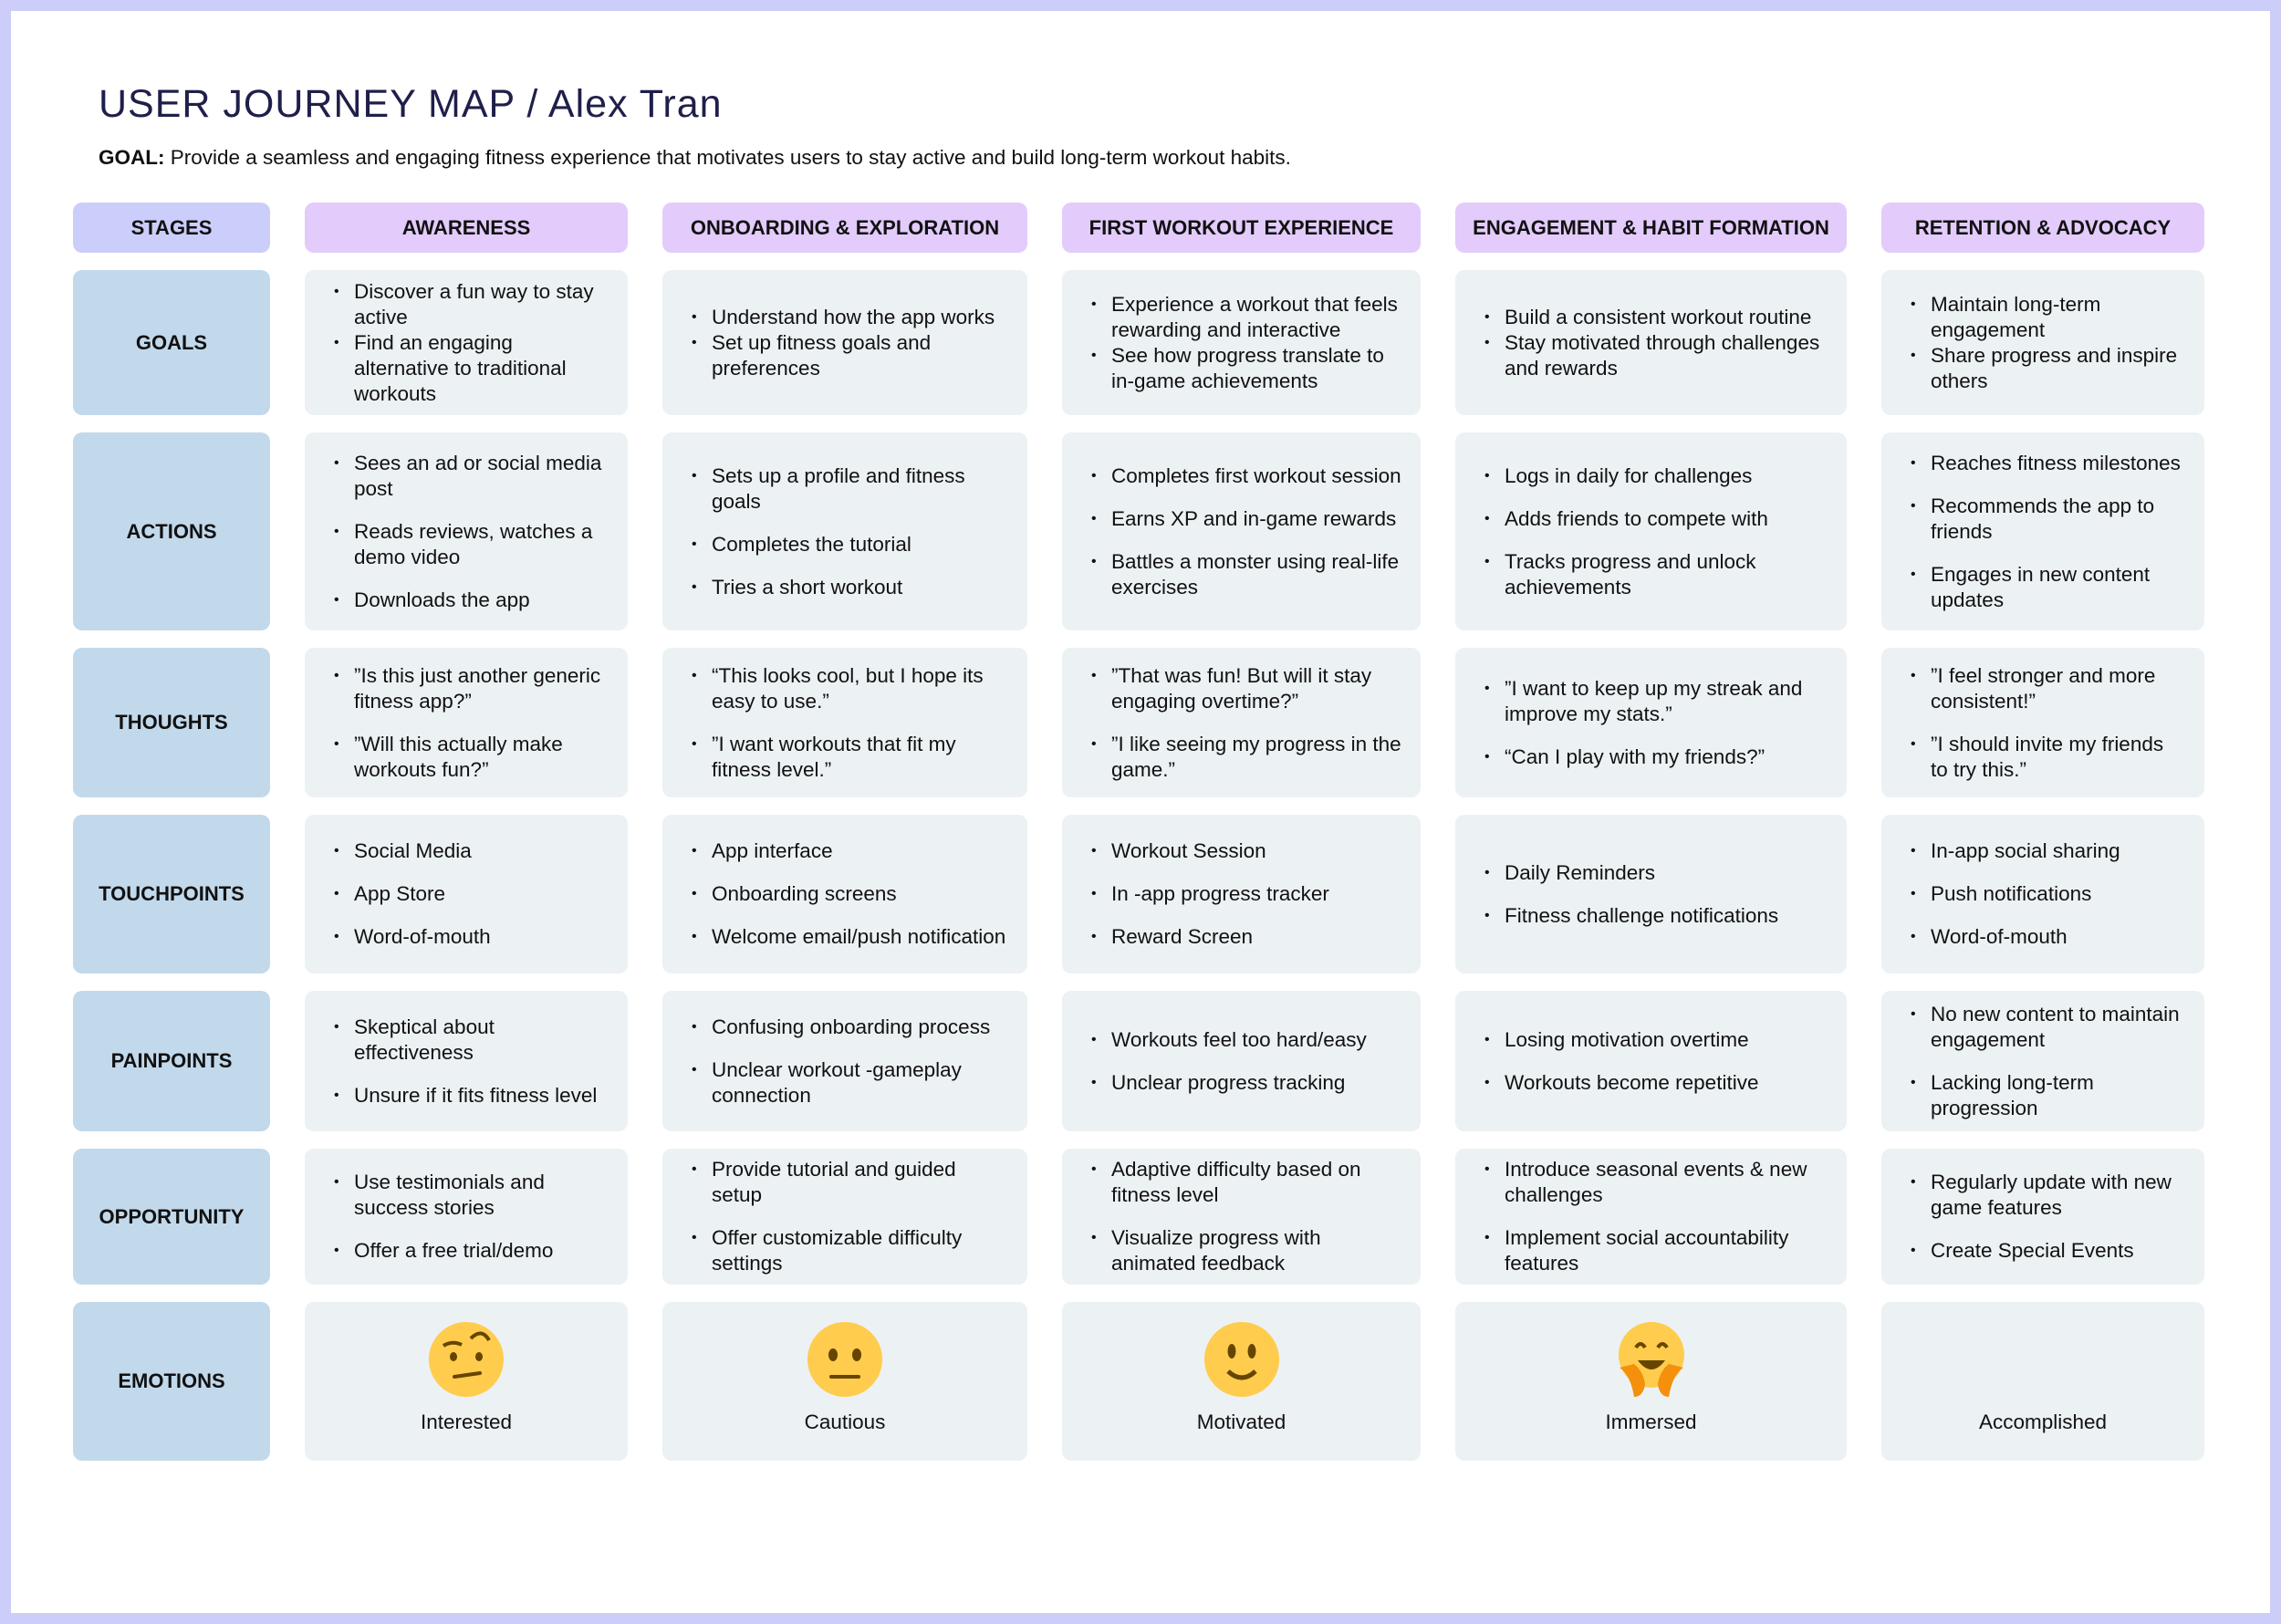 The height and width of the screenshot is (1624, 2281). Describe the element at coordinates (1246, 476) in the screenshot. I see `bullet-item: Completes first workout session` at that location.